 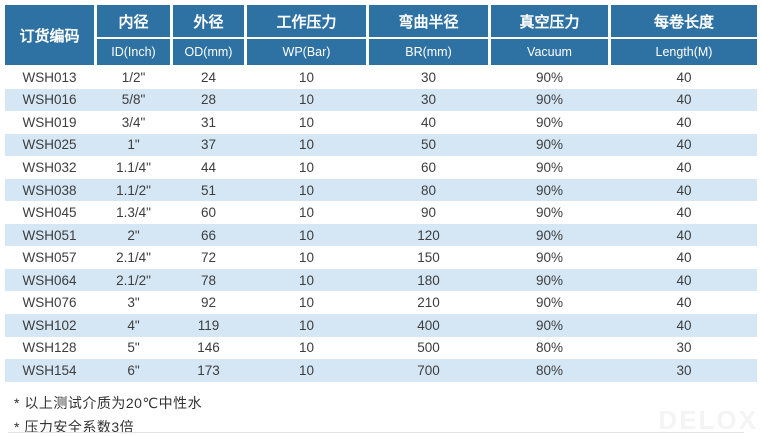 What do you see at coordinates (133, 258) in the screenshot?
I see `table-cell: 2.1/4"` at bounding box center [133, 258].